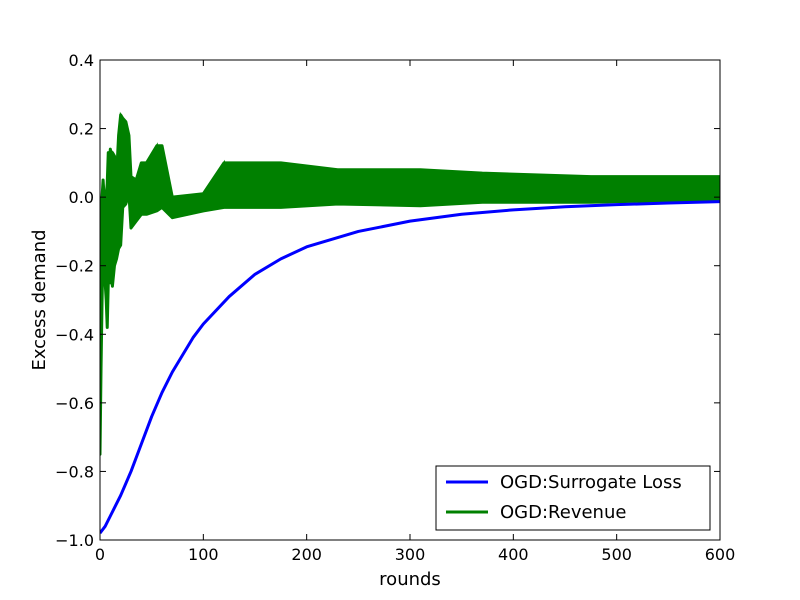 The image size is (800, 600). Describe the element at coordinates (720, 554) in the screenshot. I see `x-tick-label: 600` at that location.